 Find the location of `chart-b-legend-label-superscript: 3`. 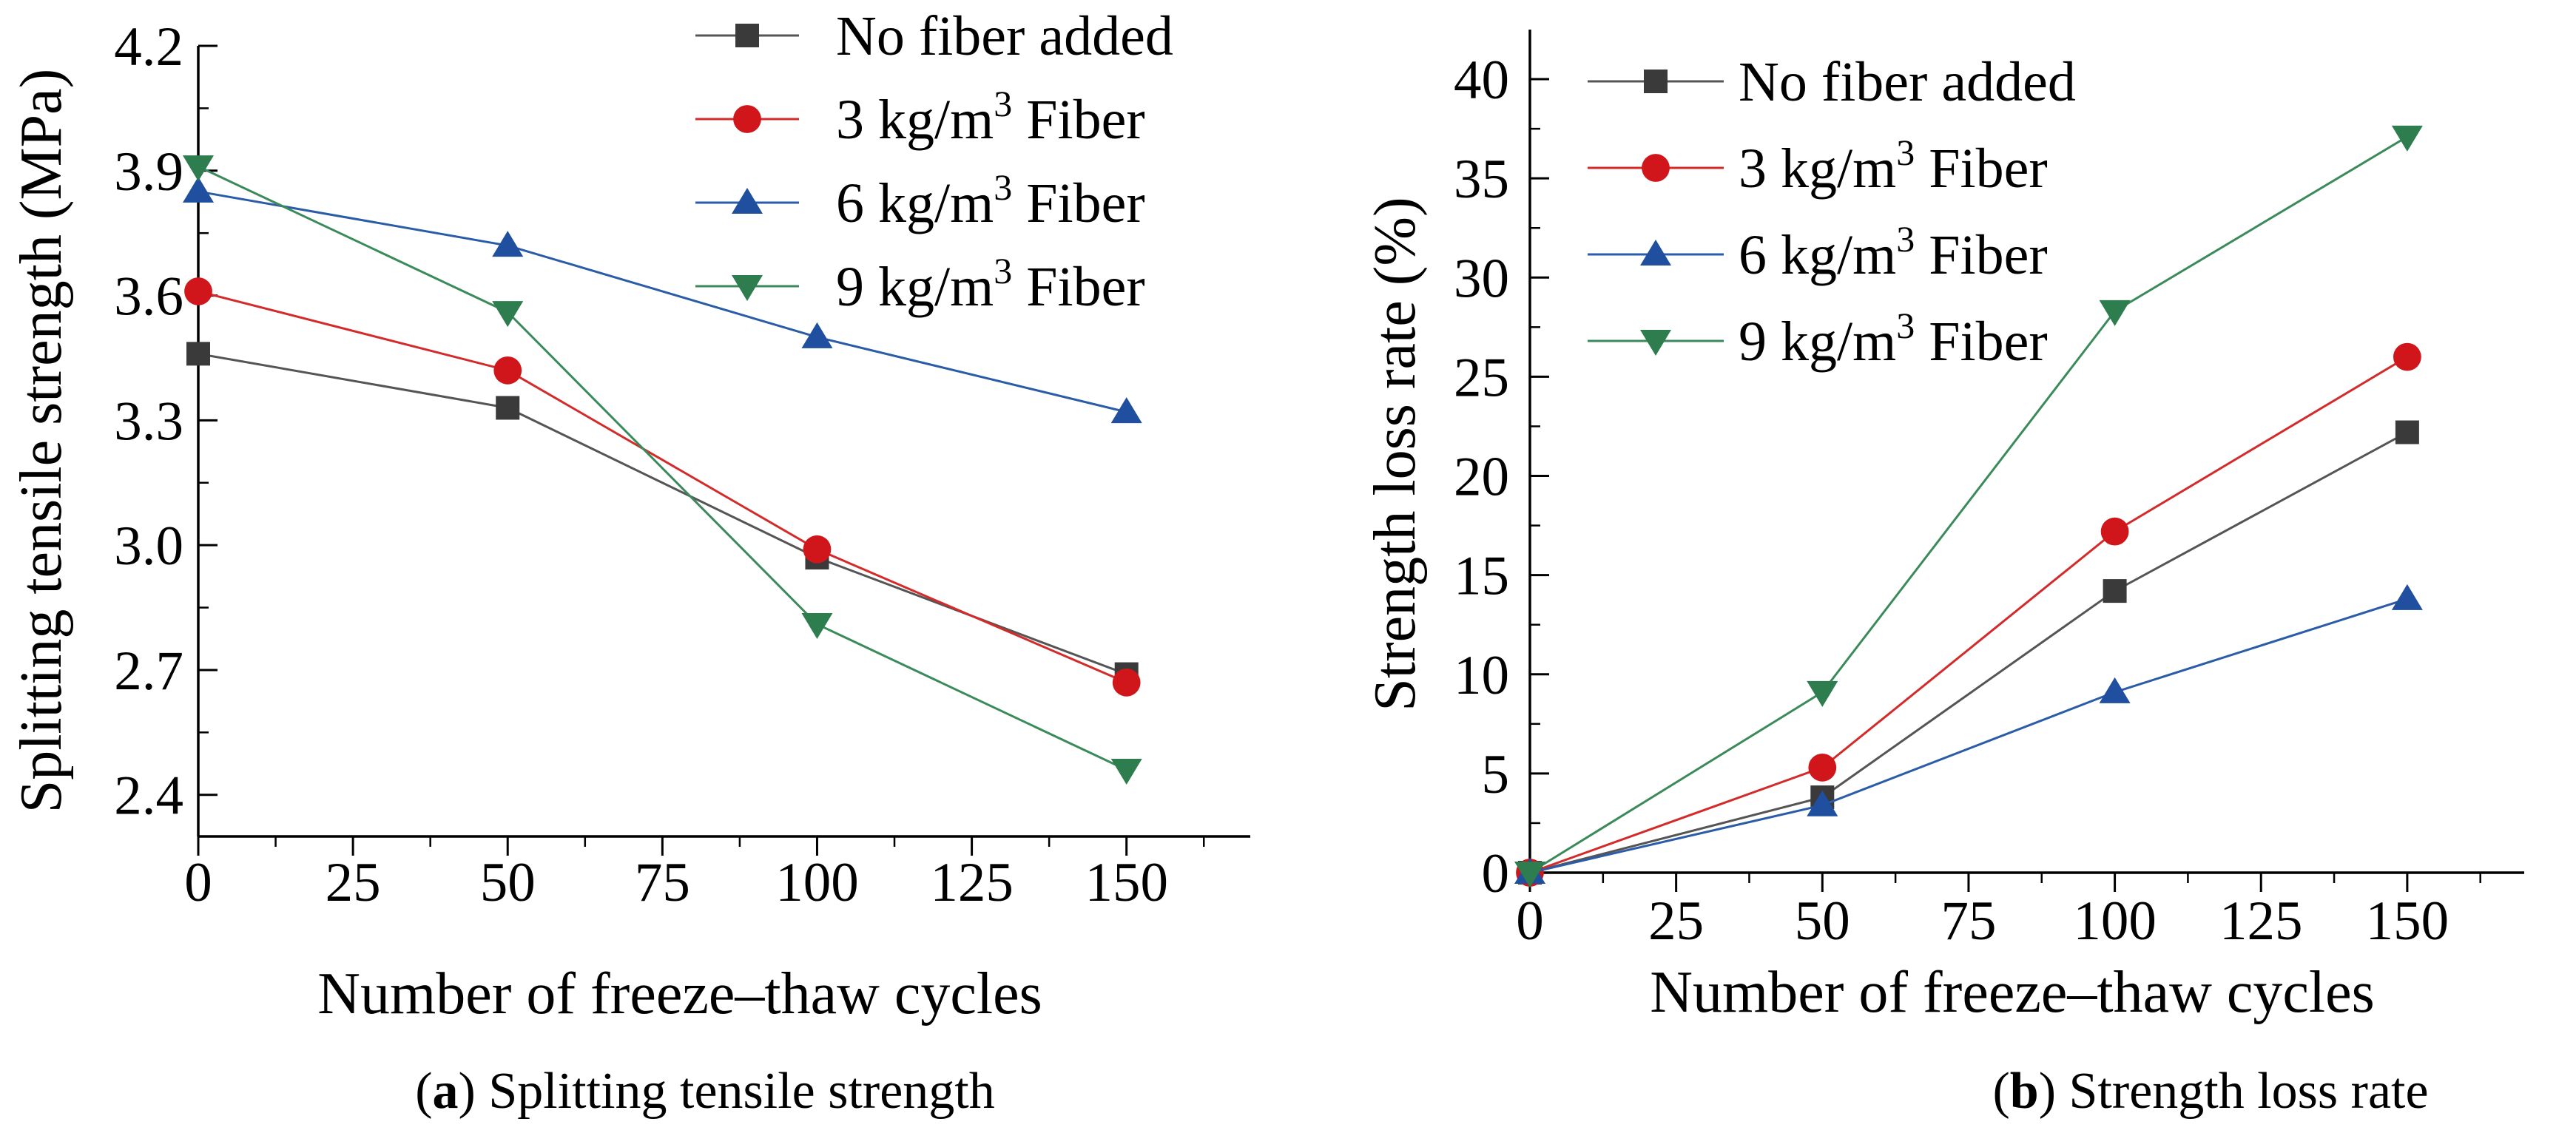

chart-b-legend-label-superscript: 3 is located at coordinates (1905, 239).